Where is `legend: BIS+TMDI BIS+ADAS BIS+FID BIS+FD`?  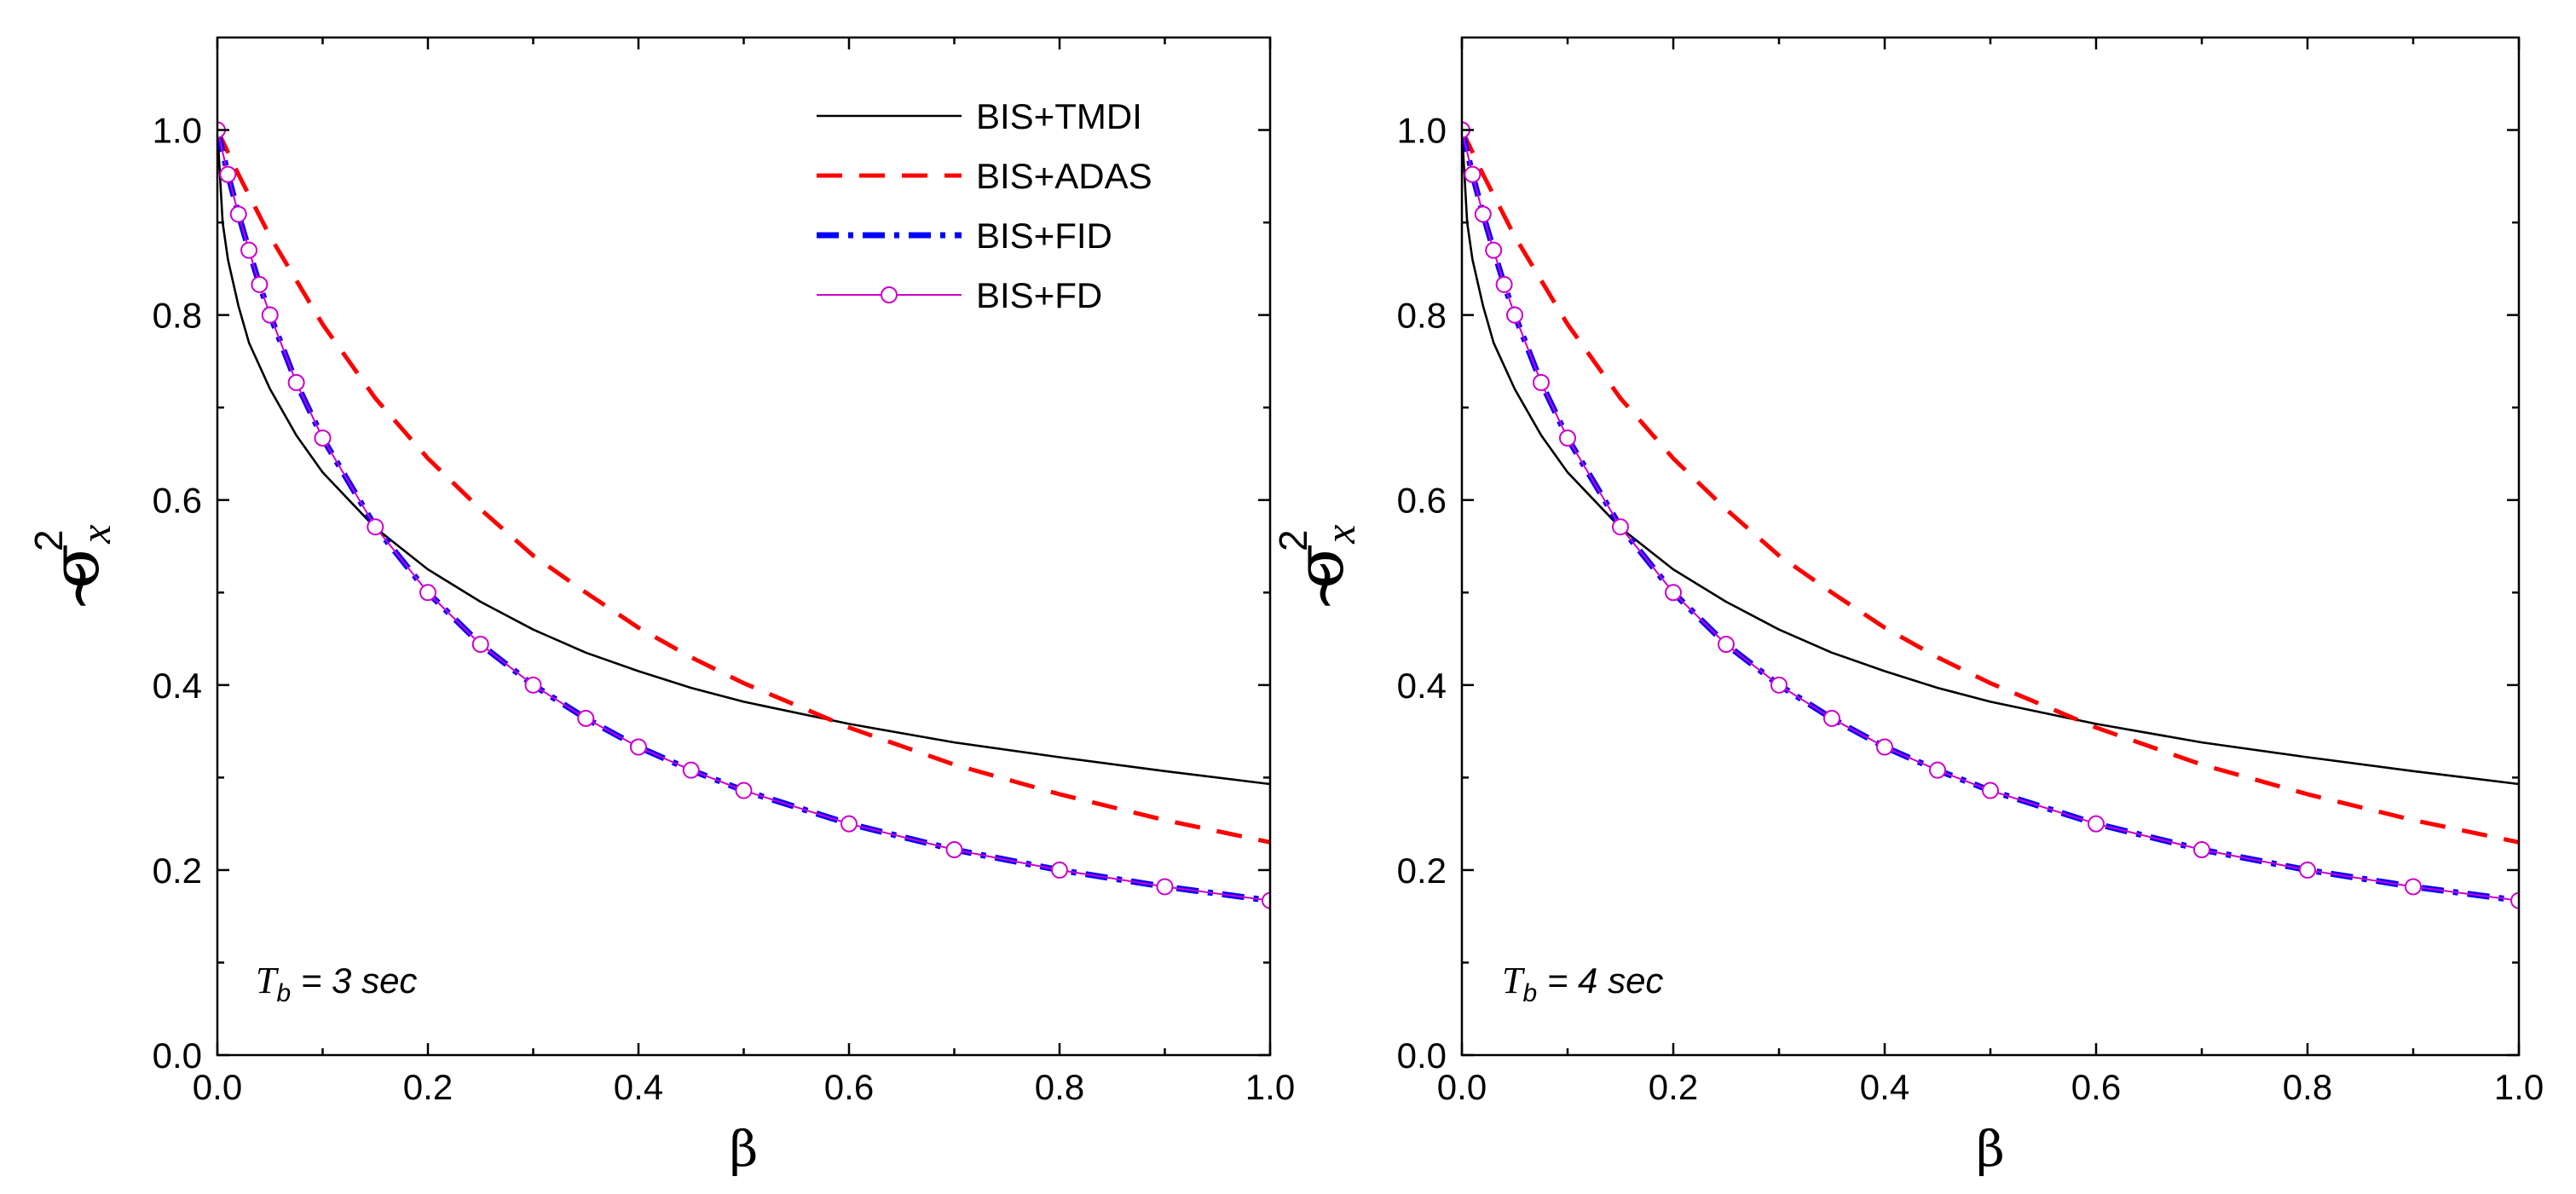 legend: BIS+TMDI BIS+ADAS BIS+FID BIS+FD is located at coordinates (984, 205).